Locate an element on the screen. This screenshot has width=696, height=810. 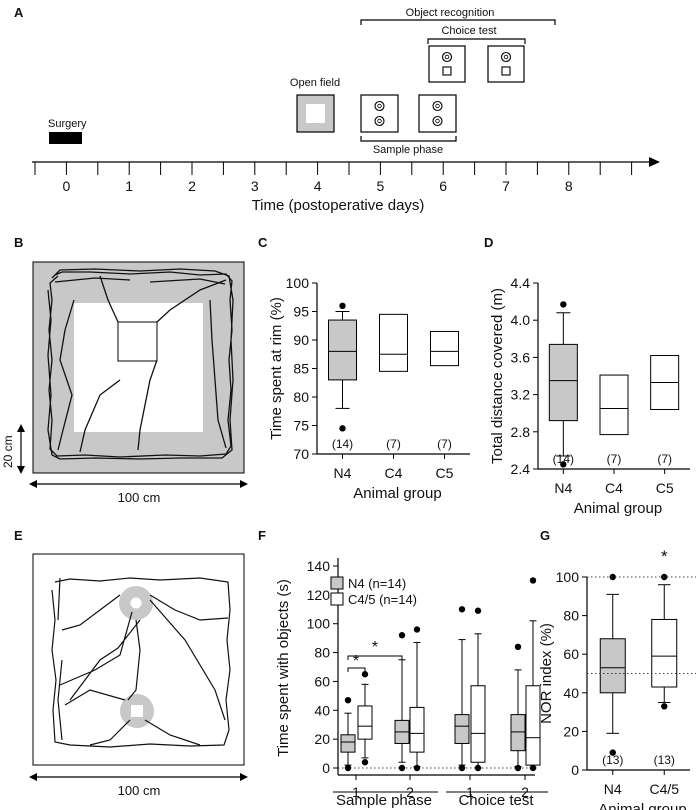
y-tick-label: 120 is located at coordinates (319, 595).